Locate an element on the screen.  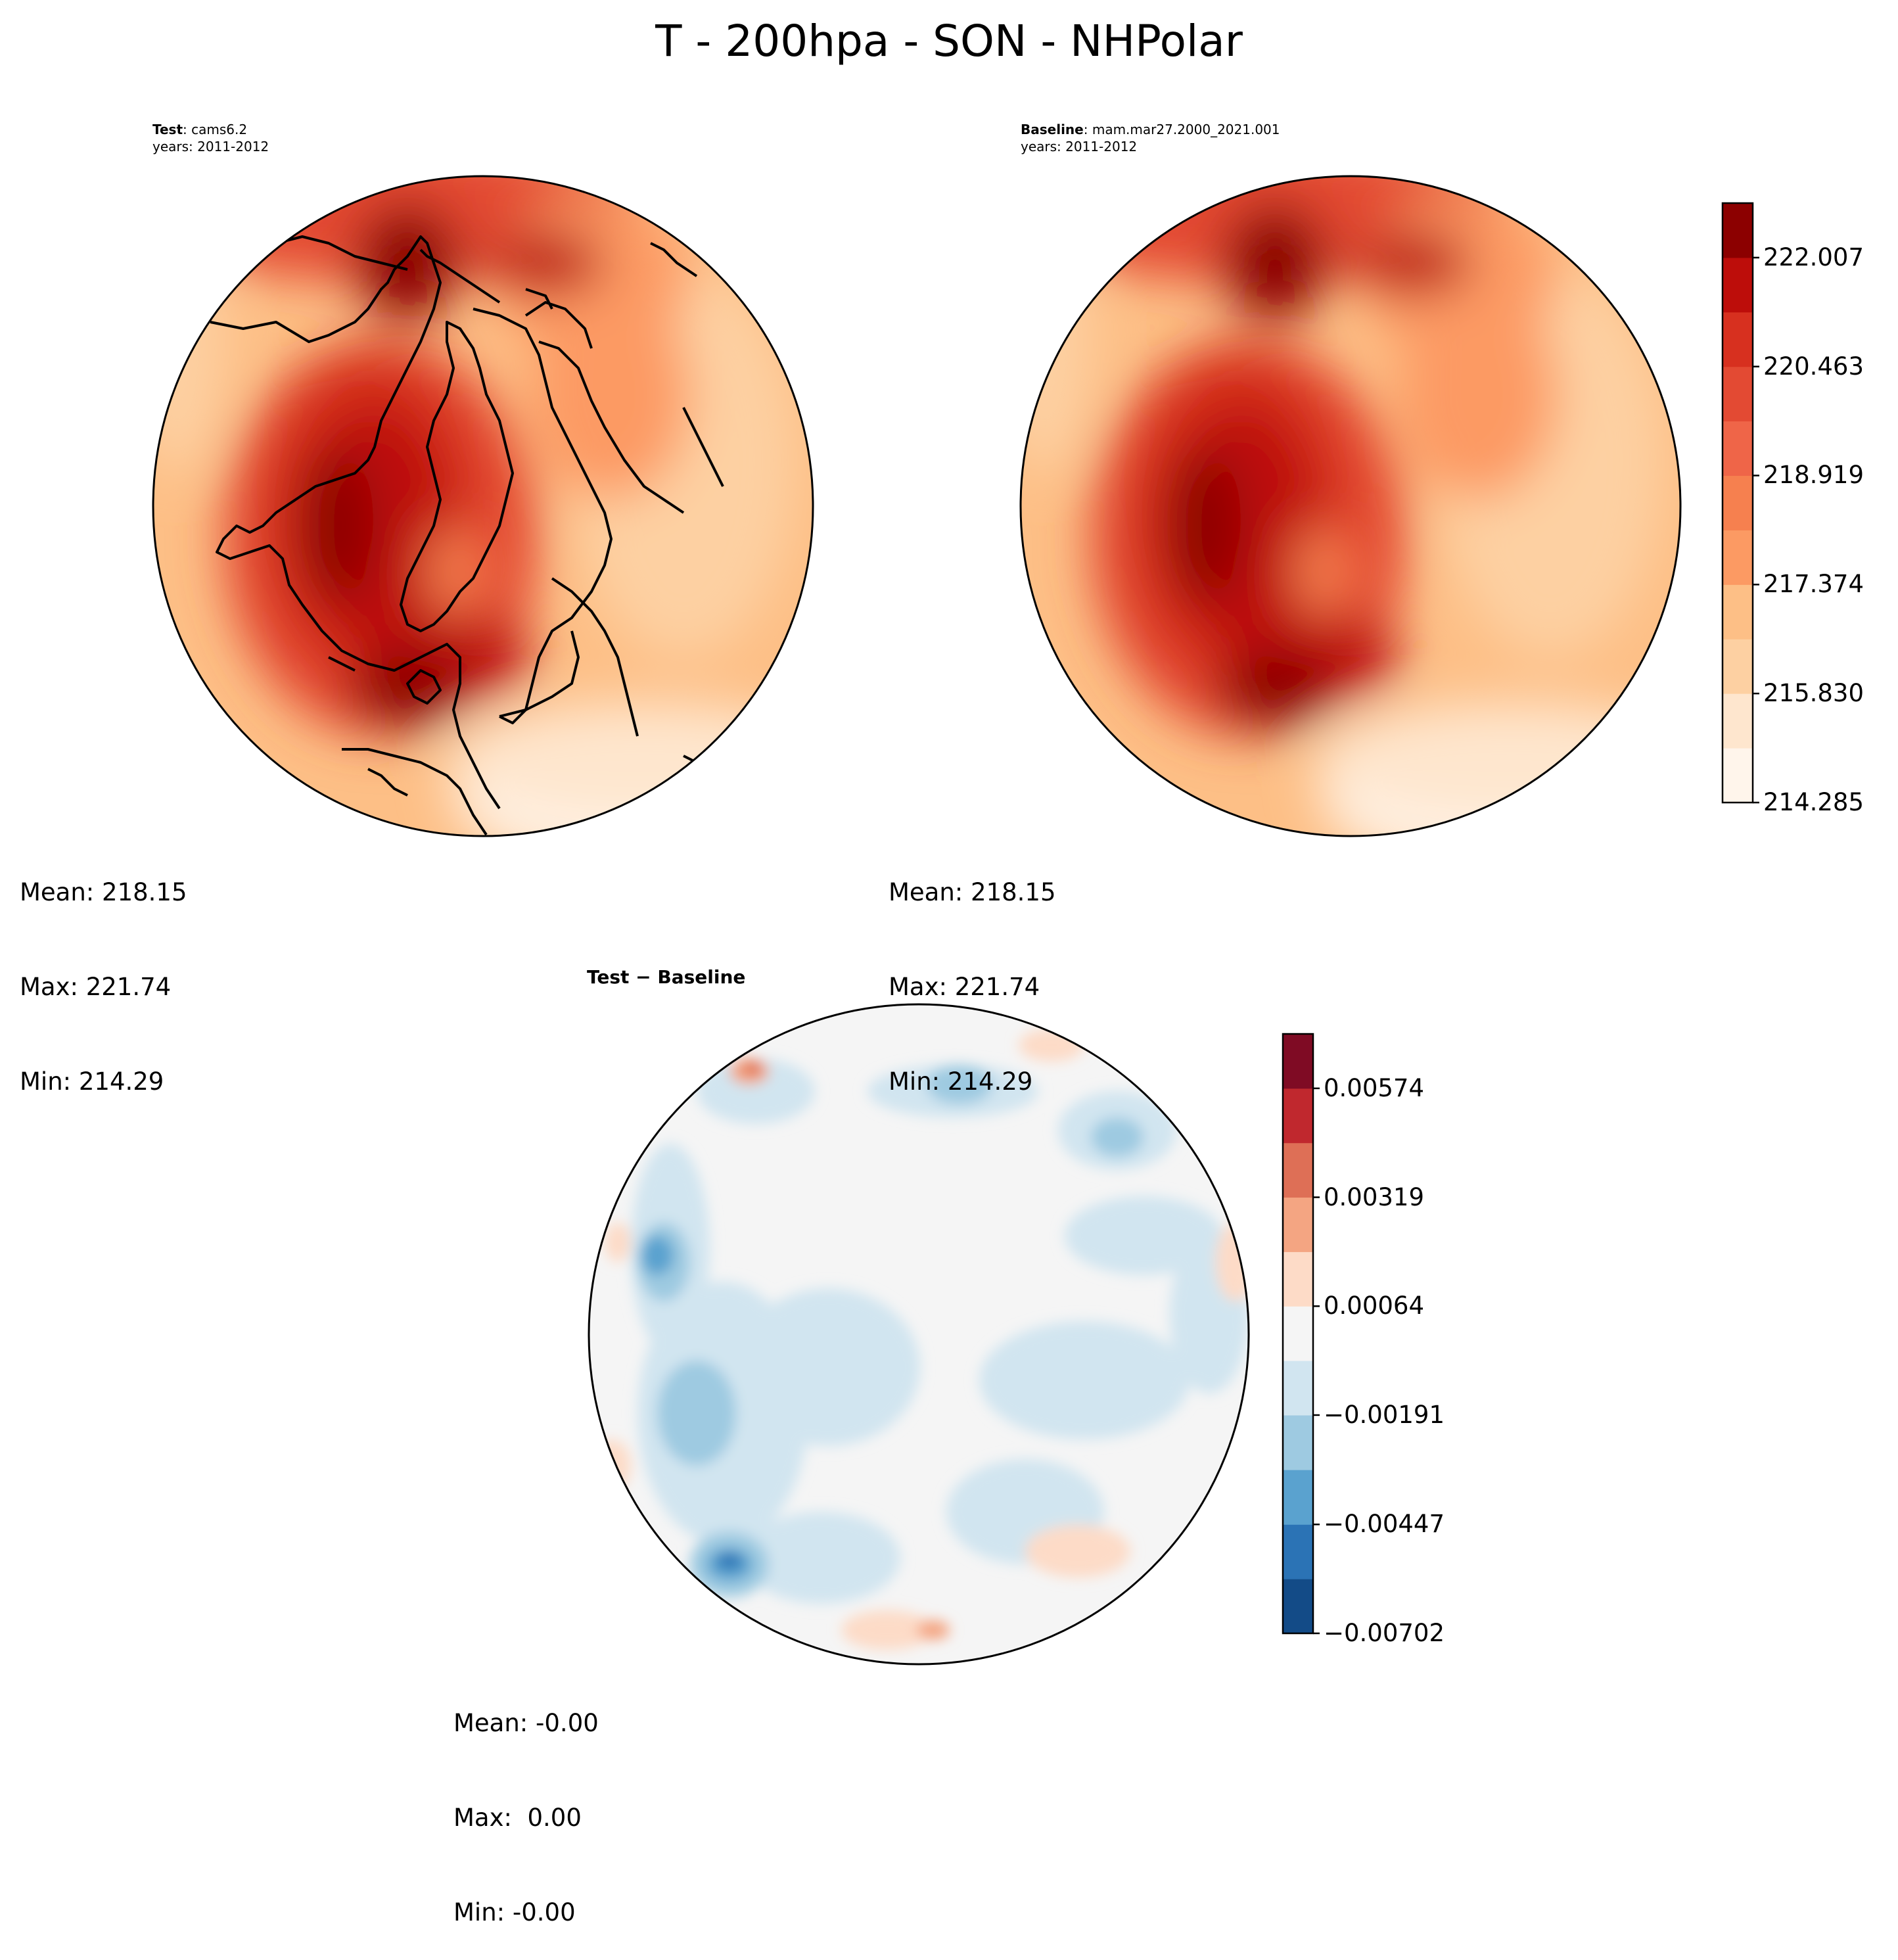
colorbar-test-tick-label-3: 218.919 is located at coordinates (1814, 475).